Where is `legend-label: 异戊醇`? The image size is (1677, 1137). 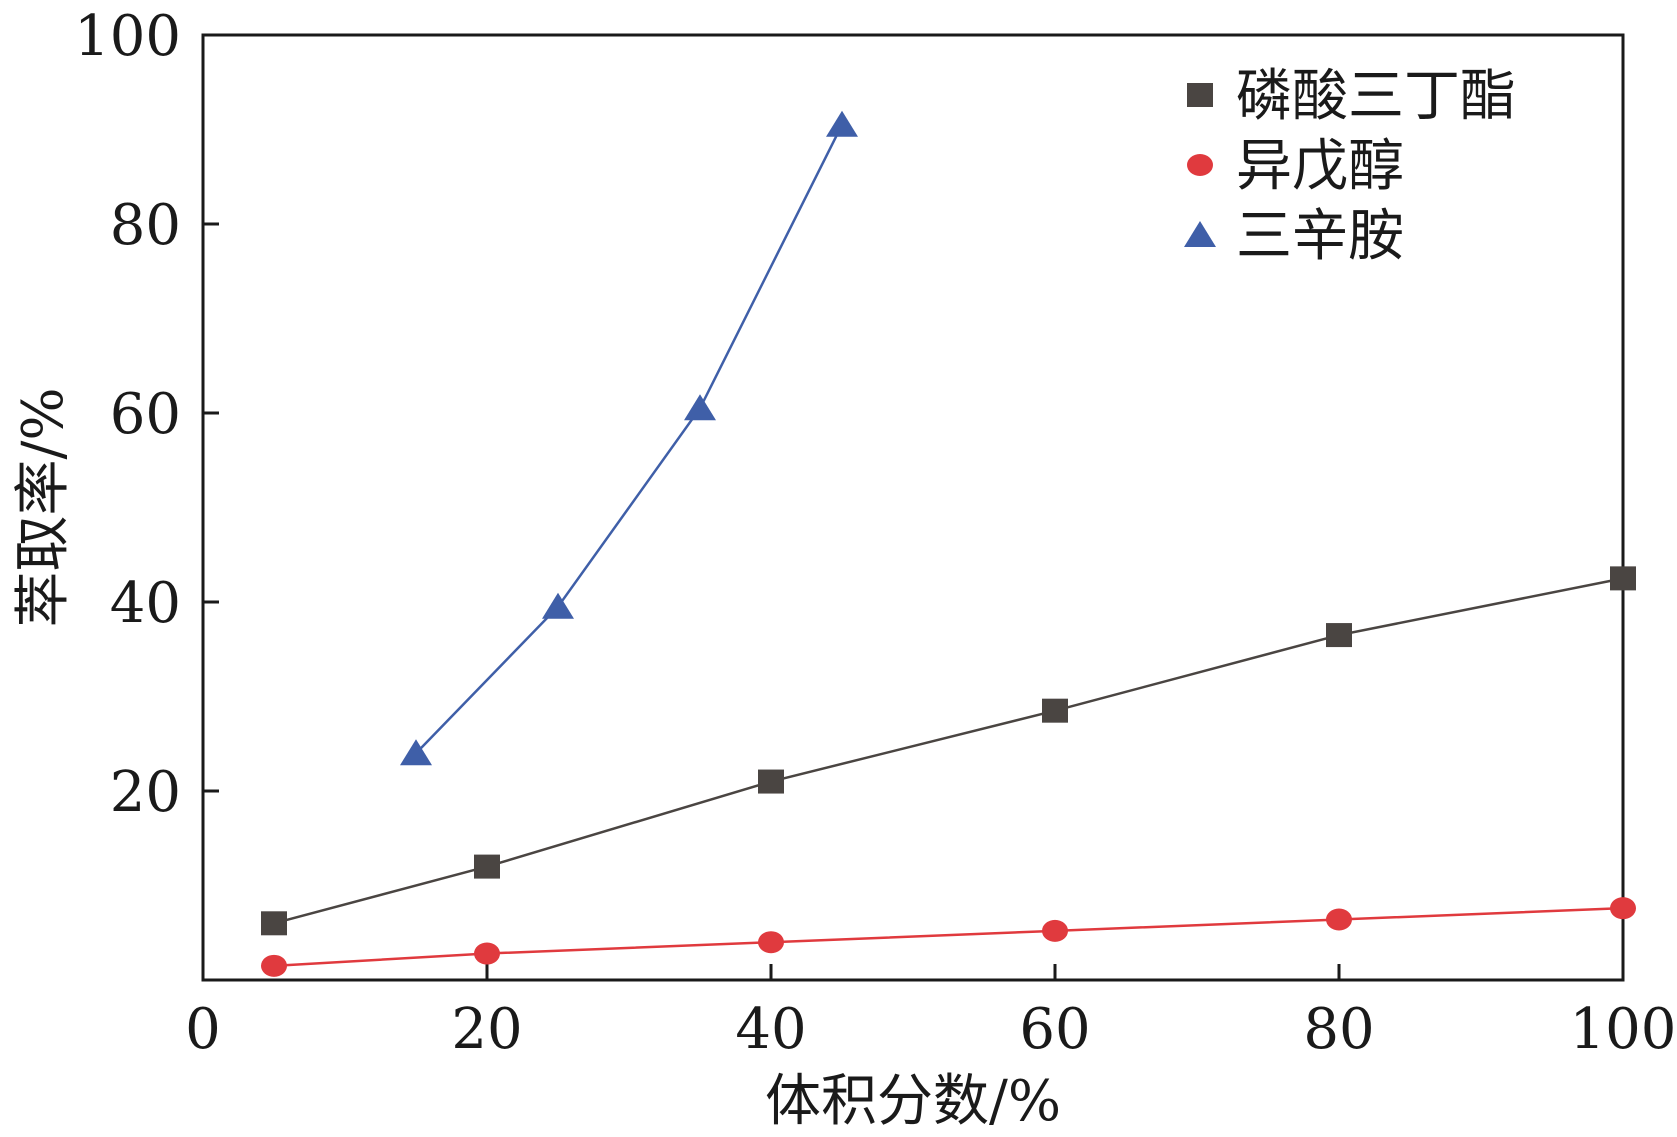
legend-label: 异戊醇 is located at coordinates (1320, 166).